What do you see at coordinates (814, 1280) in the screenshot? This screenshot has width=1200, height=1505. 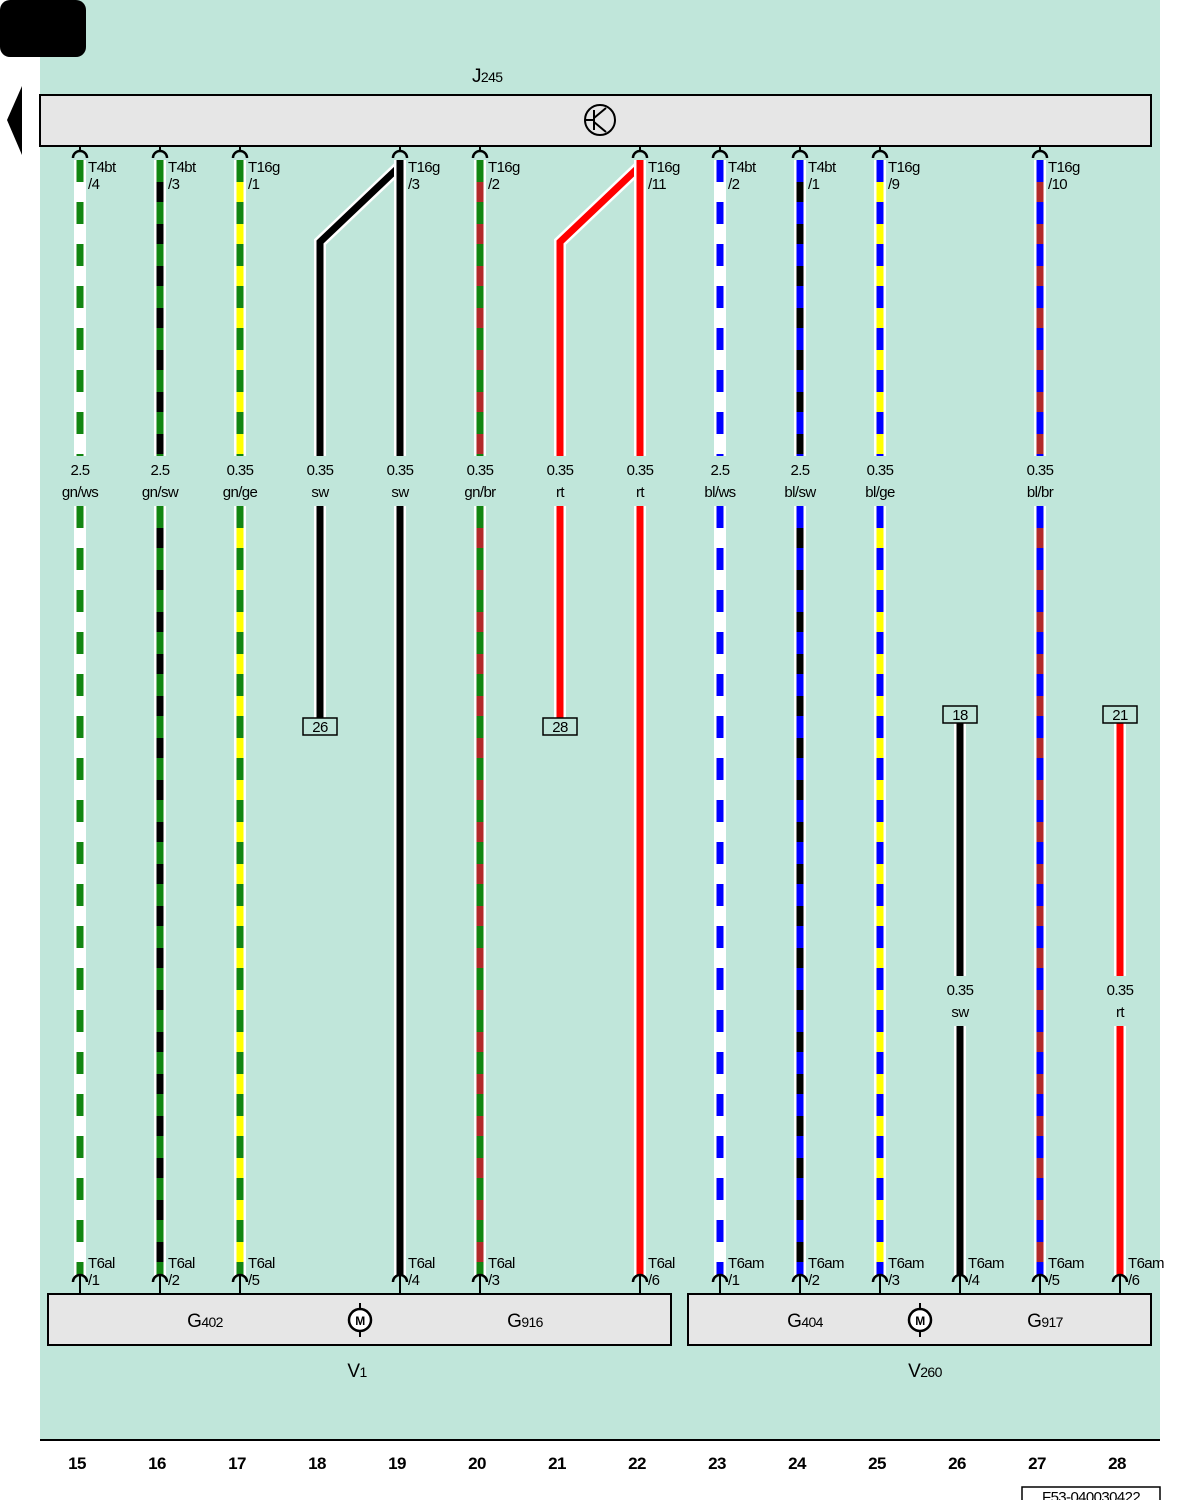 I see `bottom-pin: /2` at bounding box center [814, 1280].